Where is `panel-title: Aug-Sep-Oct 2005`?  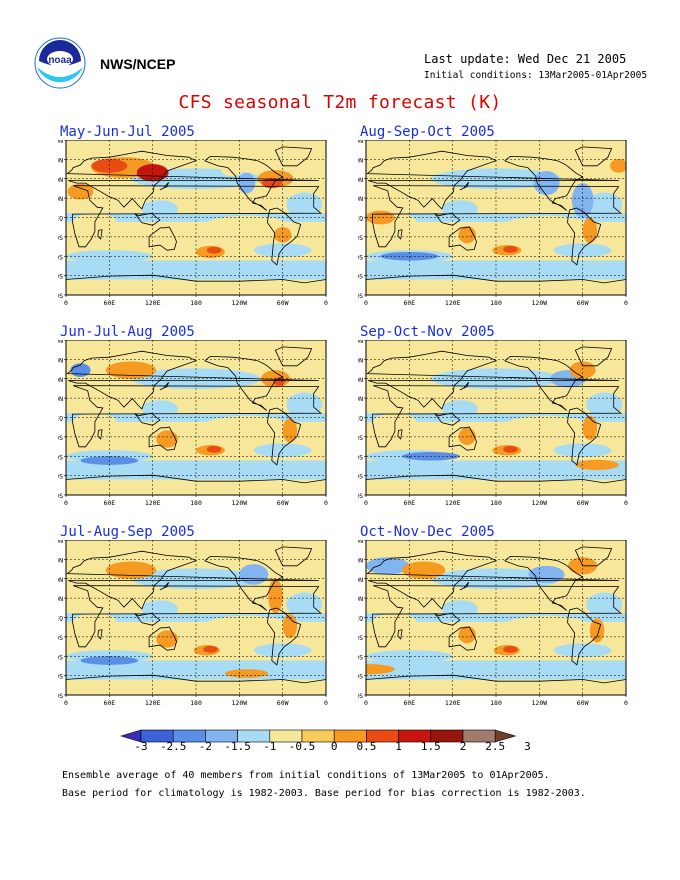
panel-title: Aug-Sep-Oct 2005 is located at coordinates (427, 132).